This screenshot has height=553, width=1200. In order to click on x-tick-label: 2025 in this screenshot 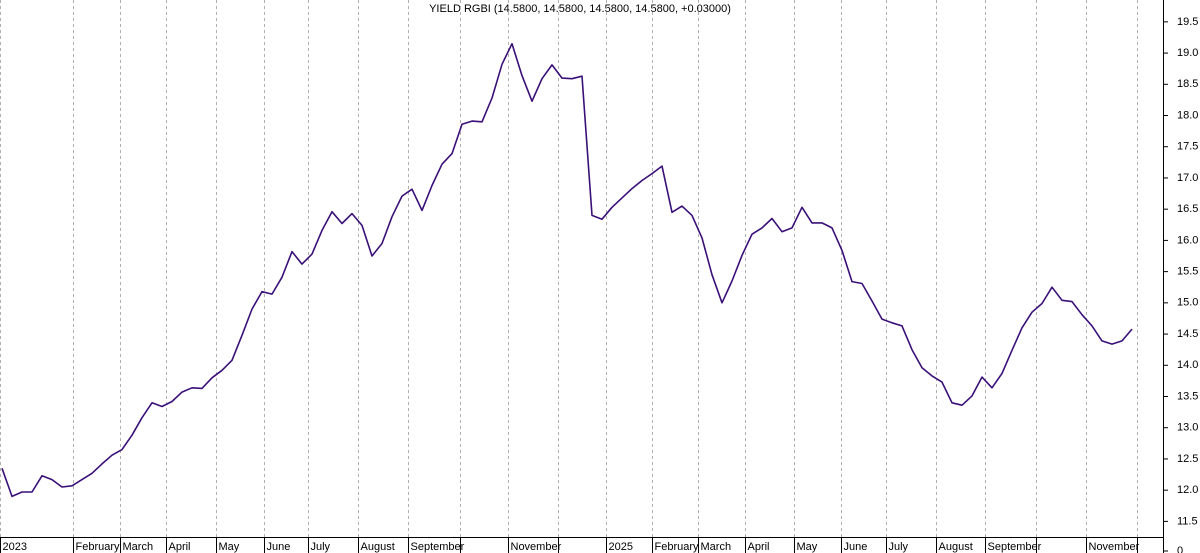, I will do `click(621, 547)`.